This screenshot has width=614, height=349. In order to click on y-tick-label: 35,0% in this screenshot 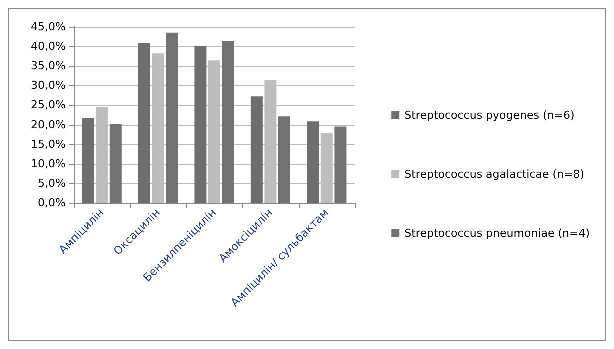, I will do `click(48, 66)`.